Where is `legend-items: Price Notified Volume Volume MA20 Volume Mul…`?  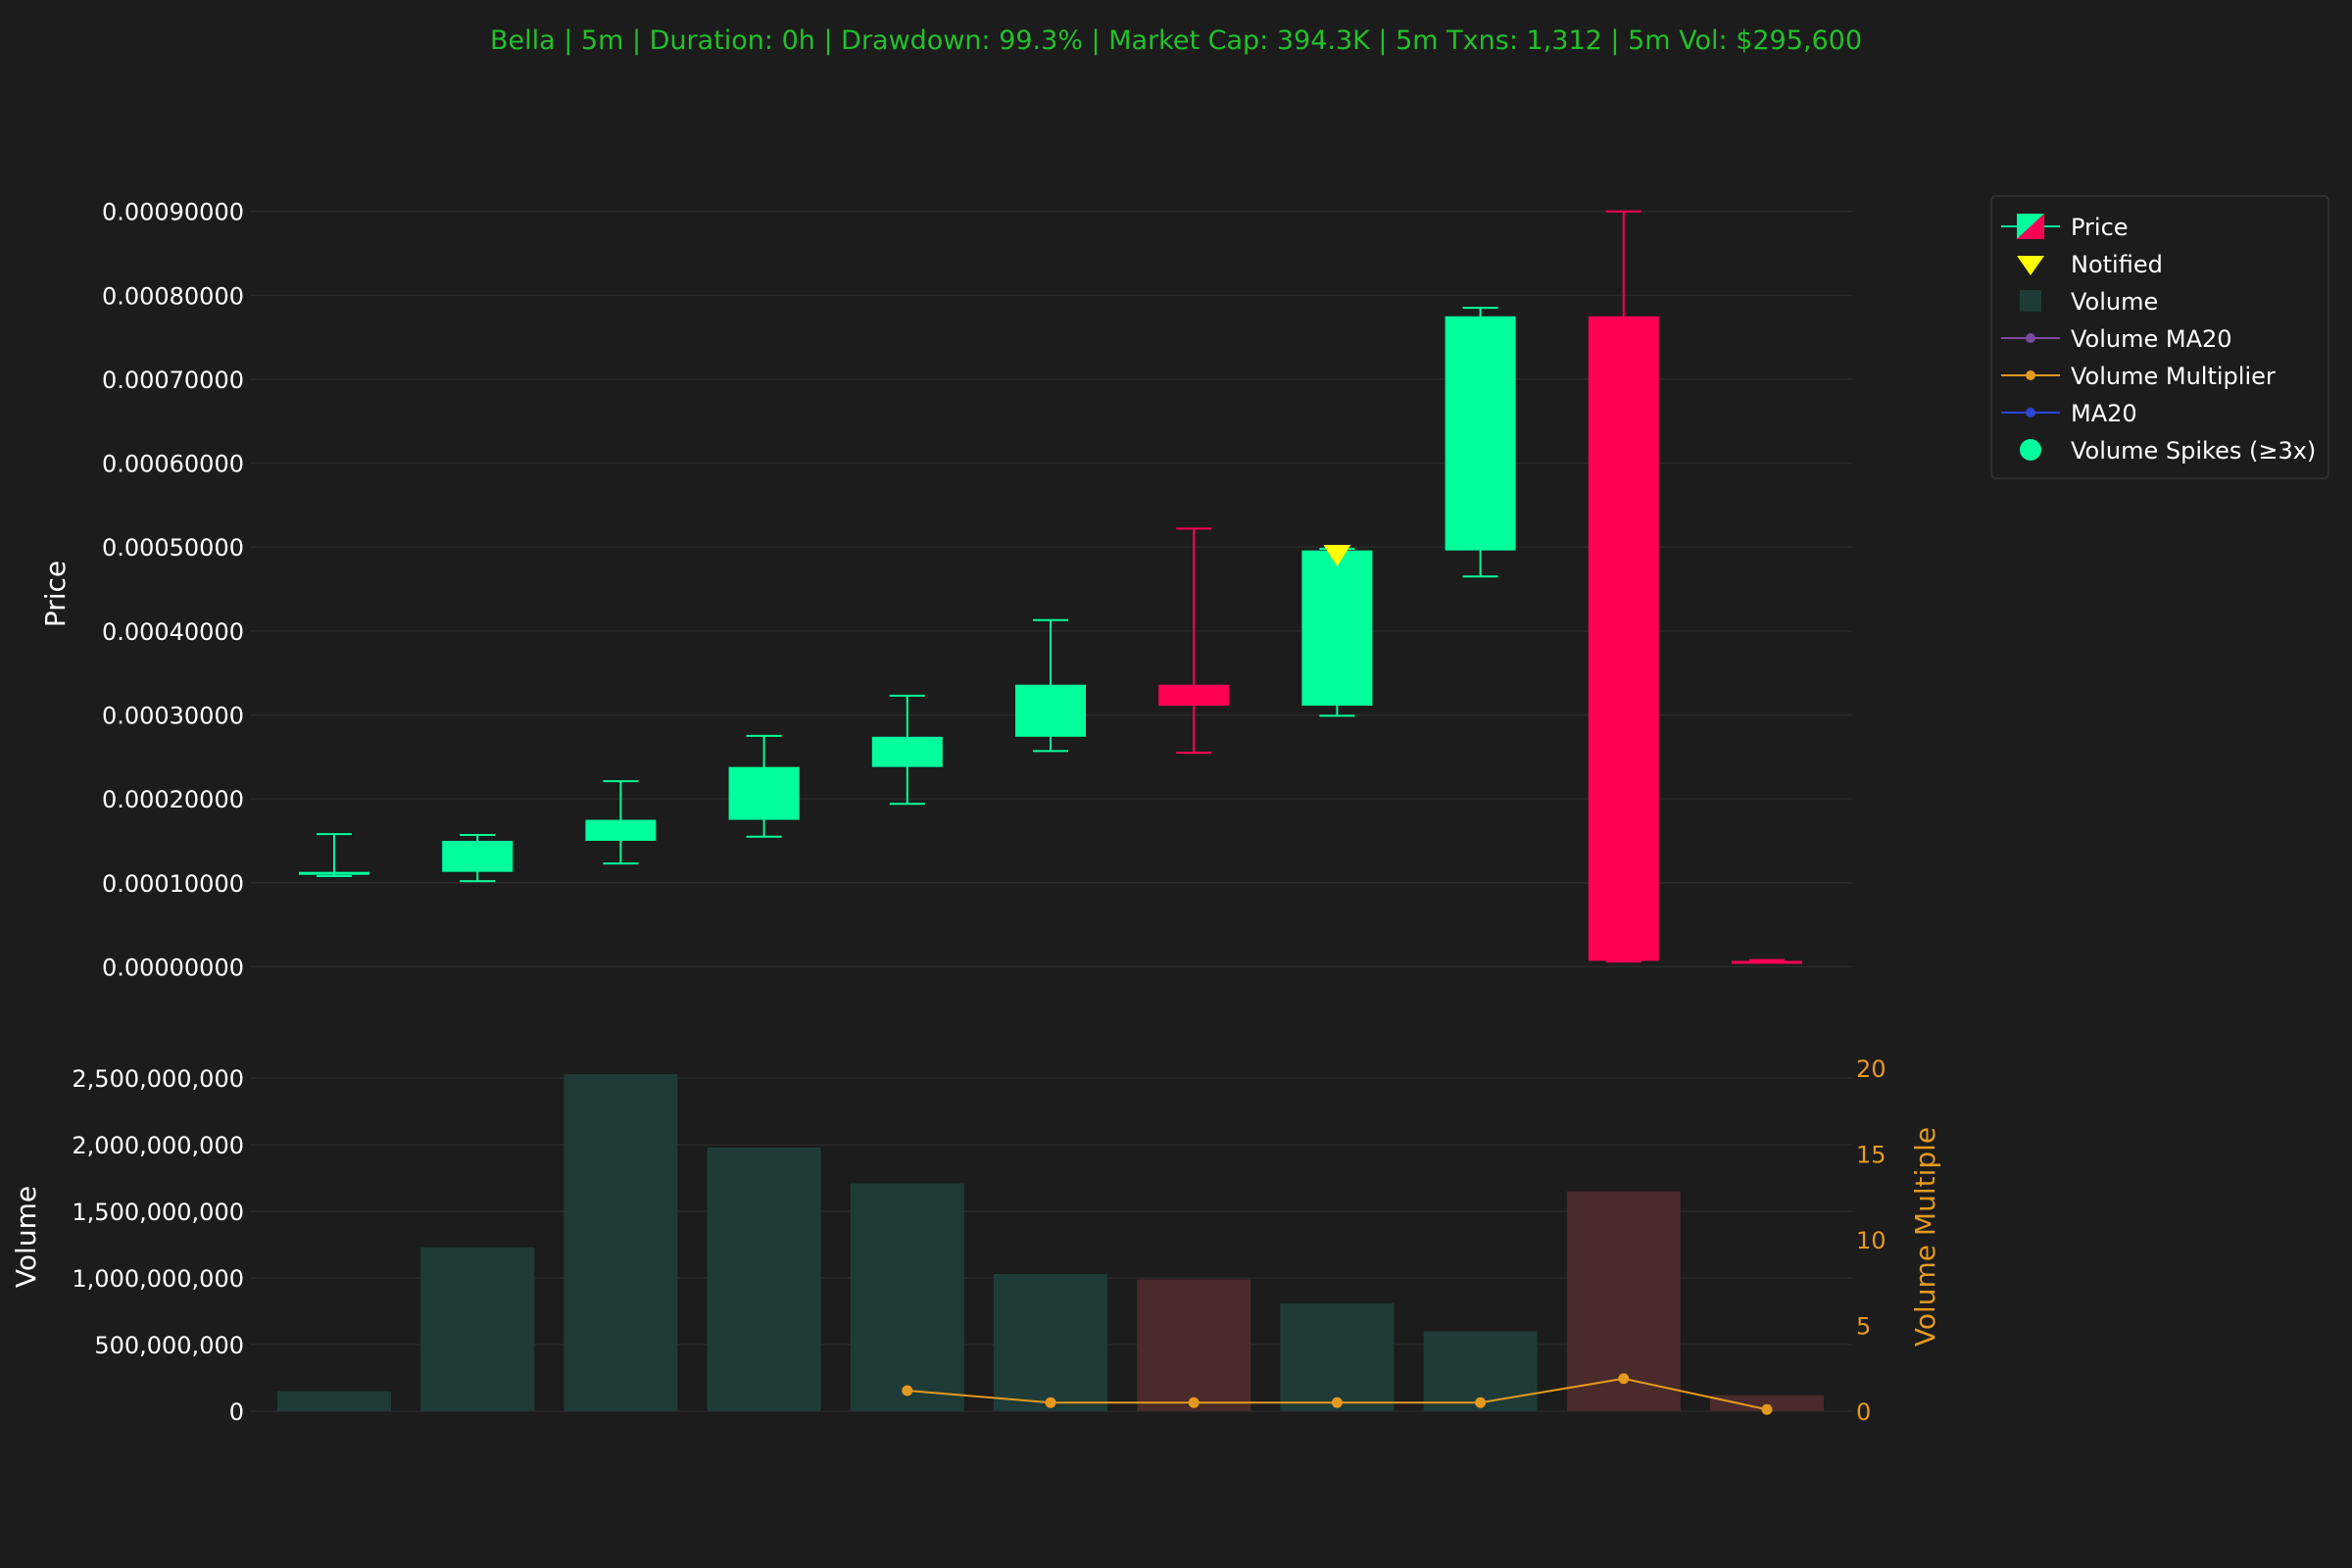 legend-items: Price Notified Volume Volume MA20 Volume Mul… is located at coordinates (2158, 339).